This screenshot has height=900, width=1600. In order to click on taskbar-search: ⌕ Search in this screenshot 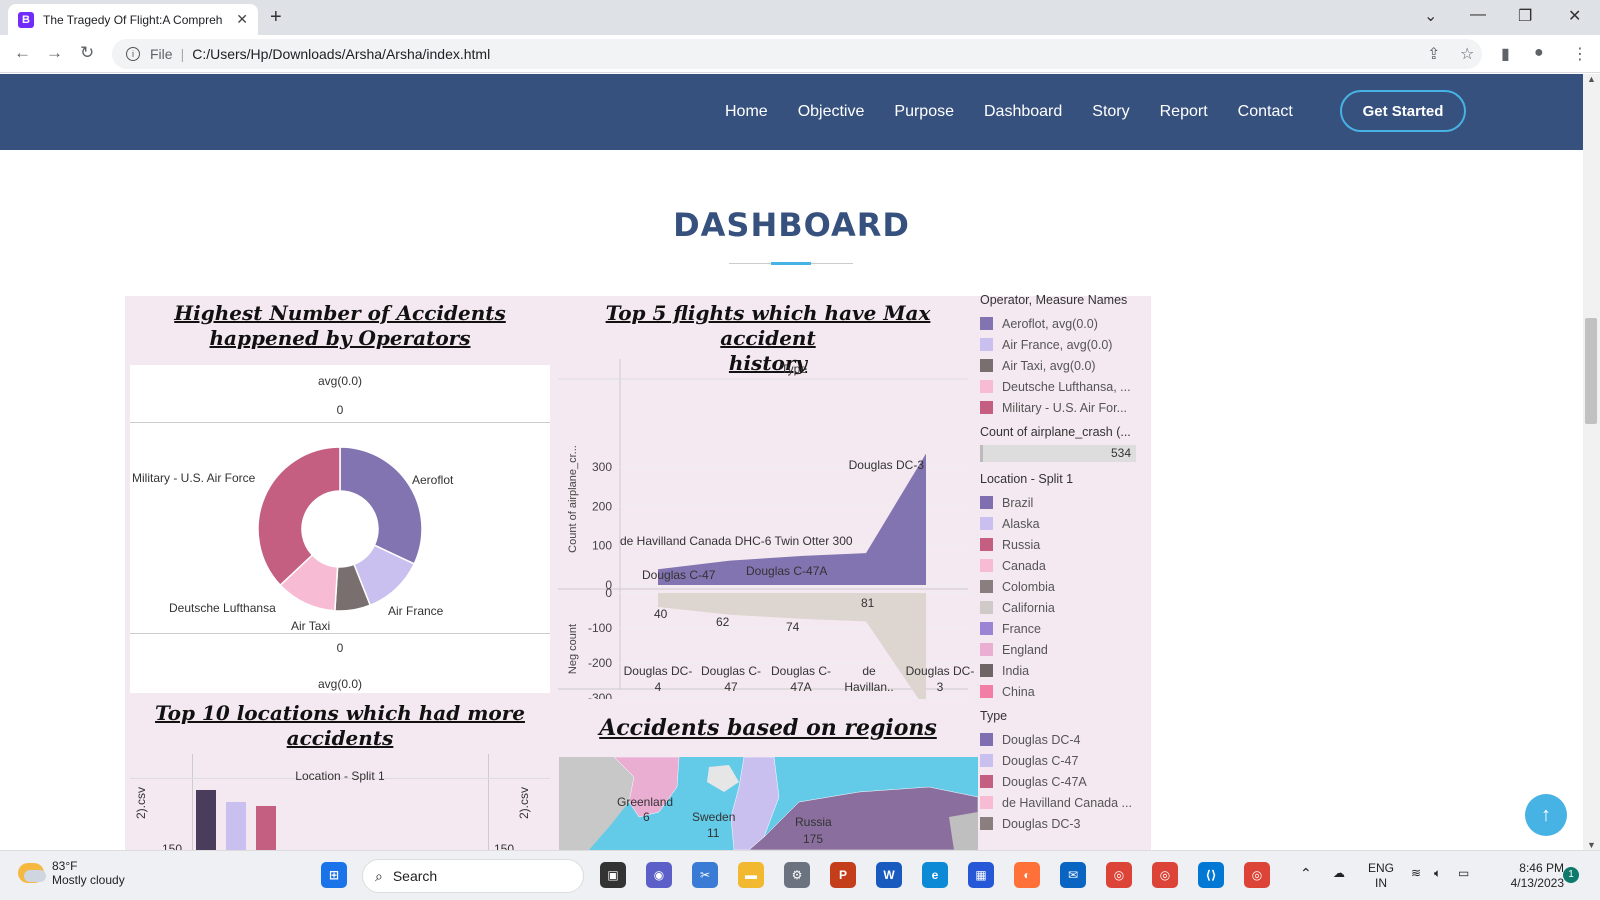, I will do `click(473, 876)`.